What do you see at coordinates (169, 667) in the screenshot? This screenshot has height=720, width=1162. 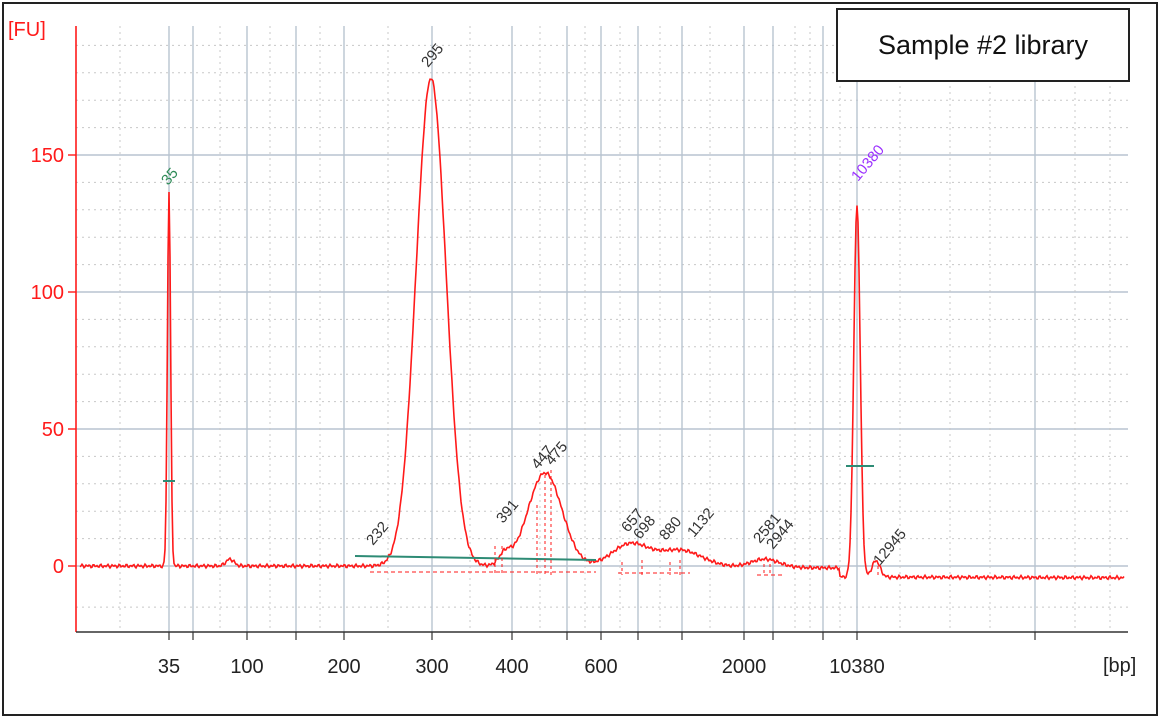 I see `x-tick-label: 35` at bounding box center [169, 667].